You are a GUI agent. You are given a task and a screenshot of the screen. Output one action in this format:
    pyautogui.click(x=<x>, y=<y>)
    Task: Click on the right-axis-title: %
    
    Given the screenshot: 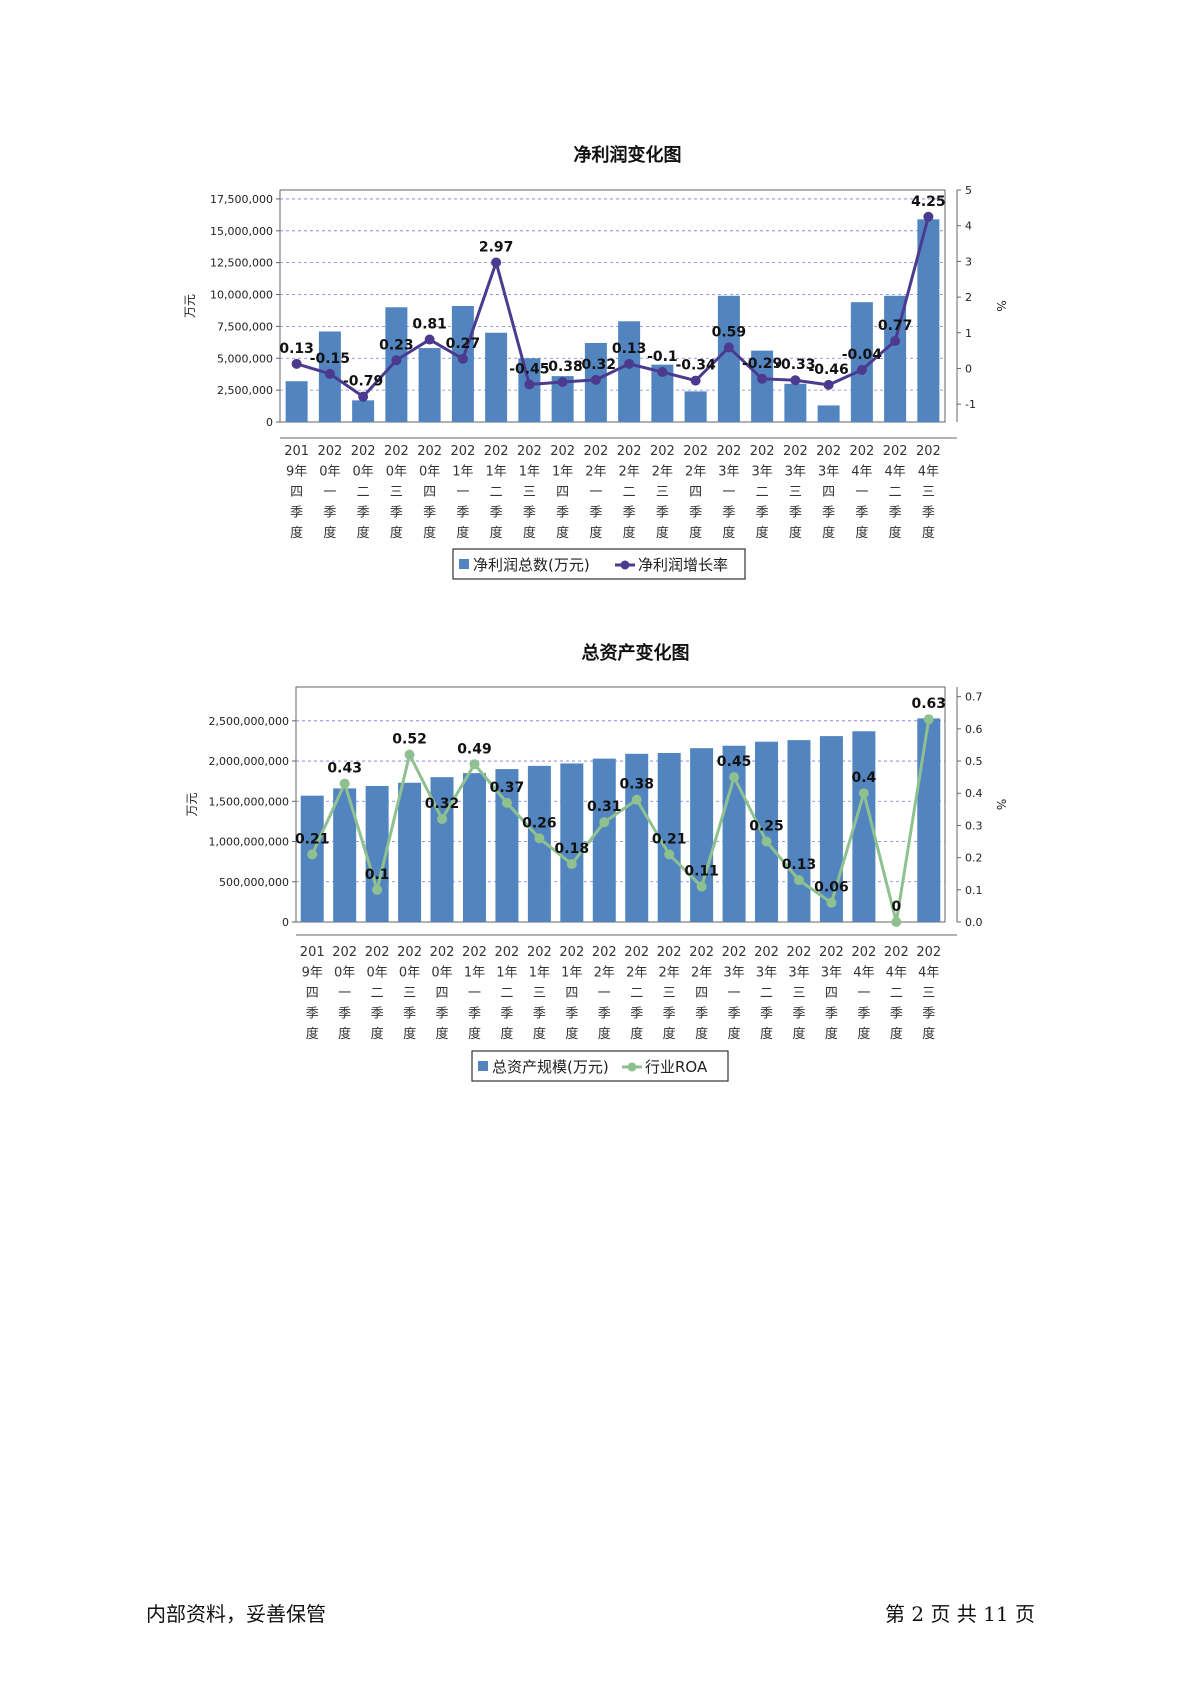 What is the action you would take?
    pyautogui.click(x=1001, y=305)
    